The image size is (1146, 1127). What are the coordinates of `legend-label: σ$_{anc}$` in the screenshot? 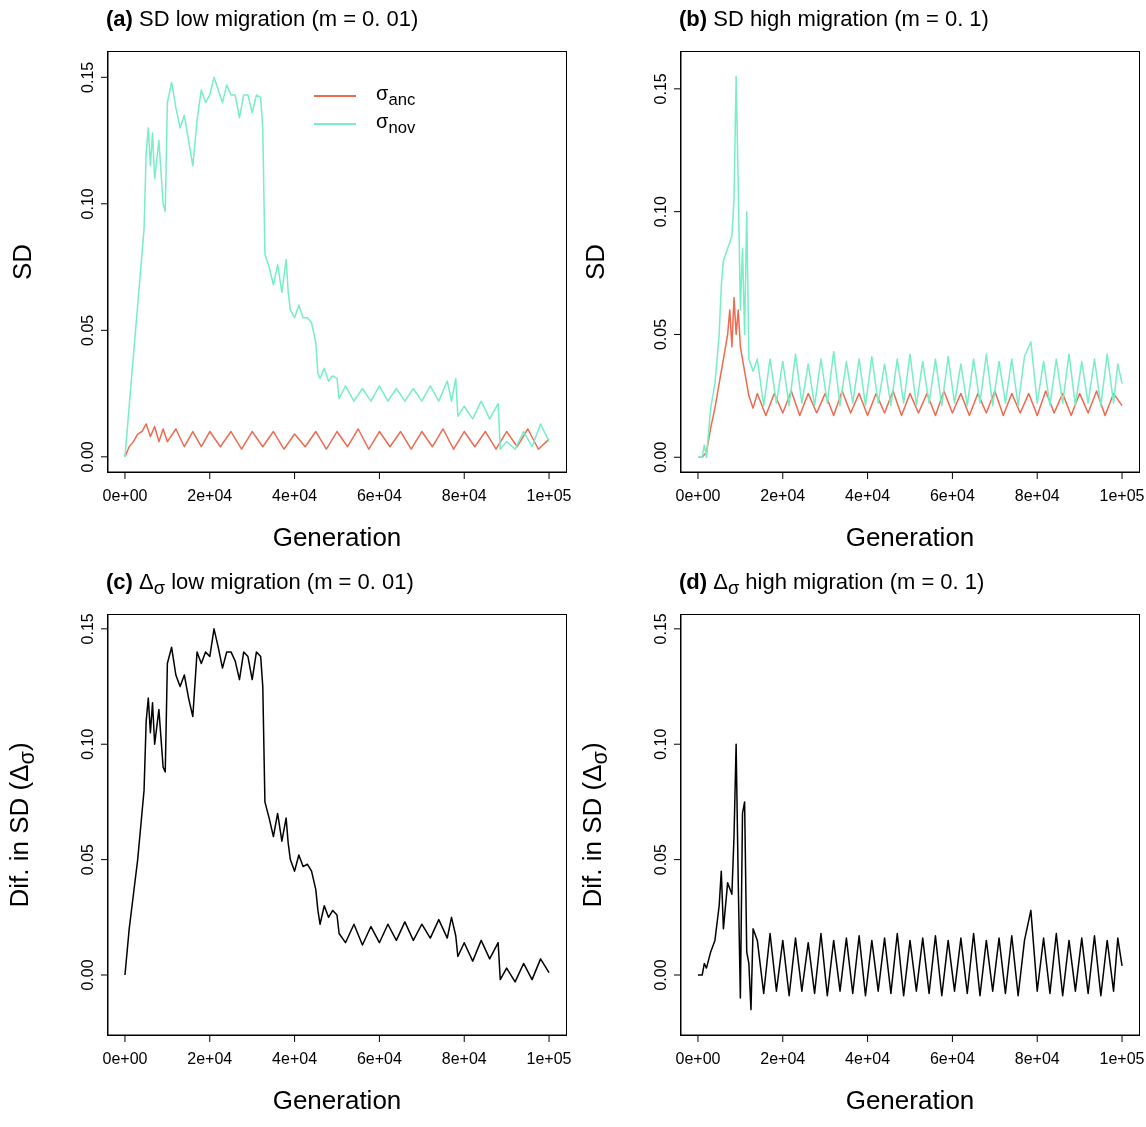 It's located at (396, 96).